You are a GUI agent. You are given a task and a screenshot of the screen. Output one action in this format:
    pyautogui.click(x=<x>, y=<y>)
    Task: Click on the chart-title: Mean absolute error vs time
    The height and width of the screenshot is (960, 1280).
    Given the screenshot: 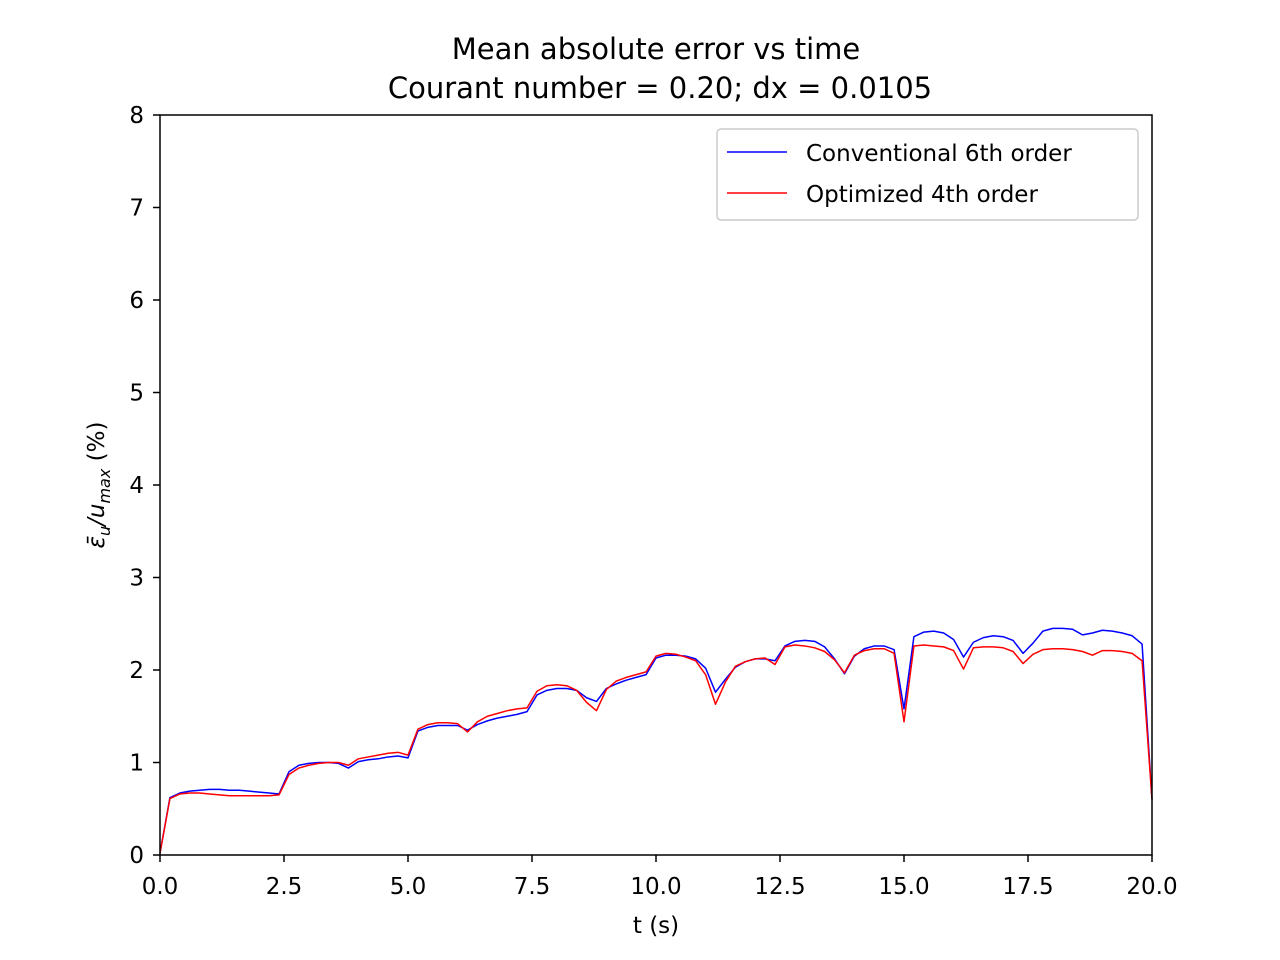 What is the action you would take?
    pyautogui.click(x=656, y=49)
    